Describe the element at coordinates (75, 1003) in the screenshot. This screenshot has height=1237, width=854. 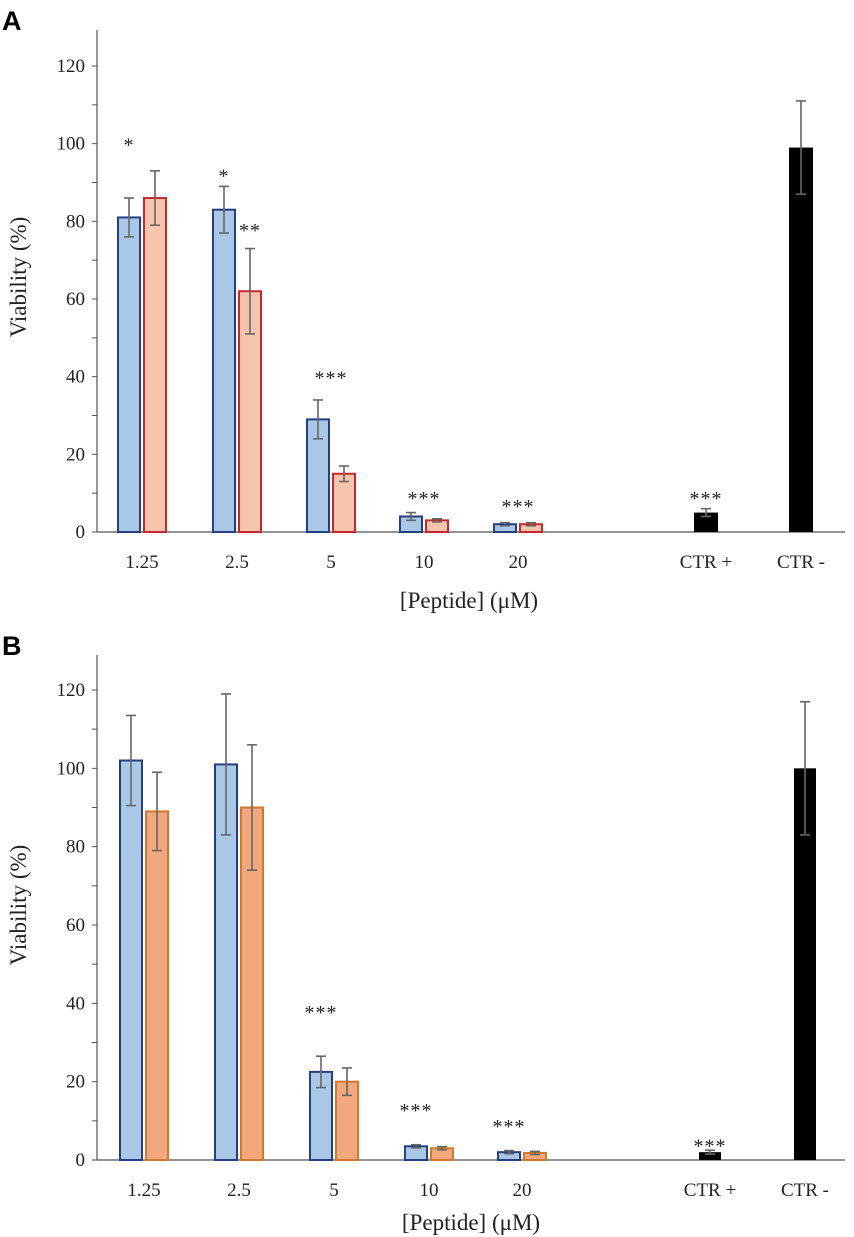
I see `y-tick-label-b: 40` at that location.